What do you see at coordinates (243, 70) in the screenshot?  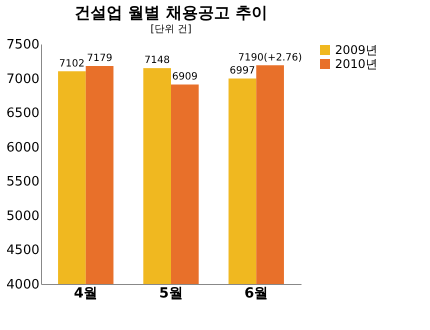 I see `data-label: 6997` at bounding box center [243, 70].